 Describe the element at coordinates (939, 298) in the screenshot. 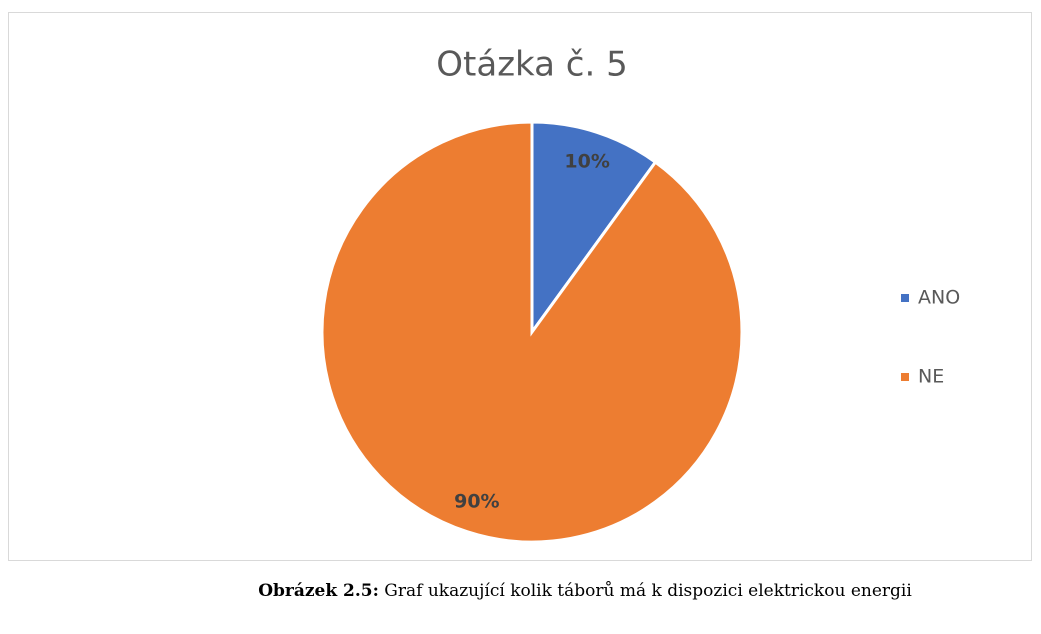

I see `legend-label: ANO` at that location.